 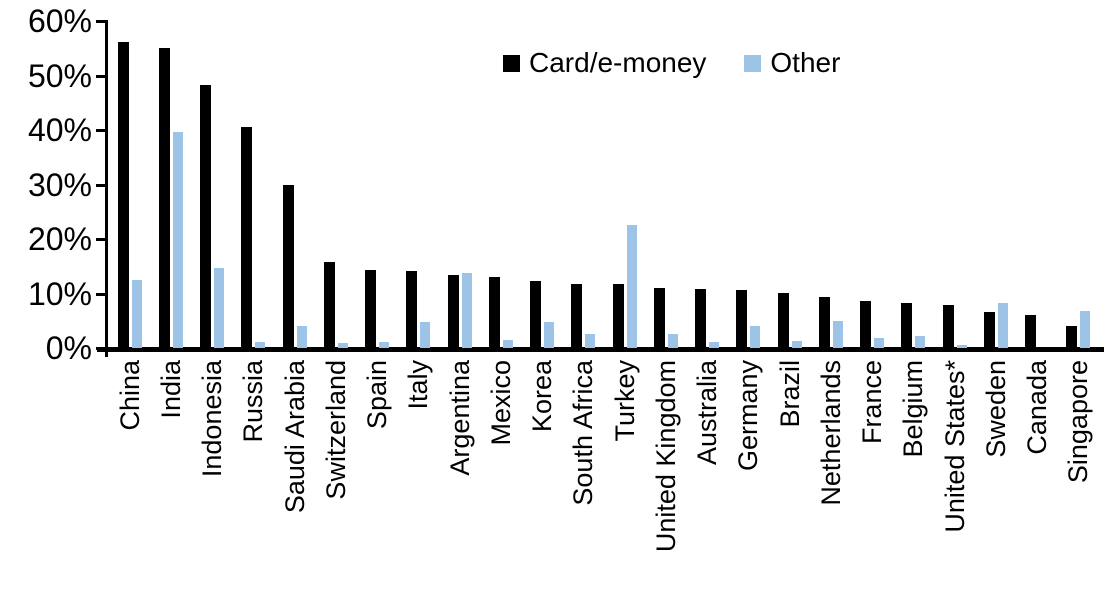 What do you see at coordinates (384, 345) in the screenshot?
I see `bar-other-spain` at bounding box center [384, 345].